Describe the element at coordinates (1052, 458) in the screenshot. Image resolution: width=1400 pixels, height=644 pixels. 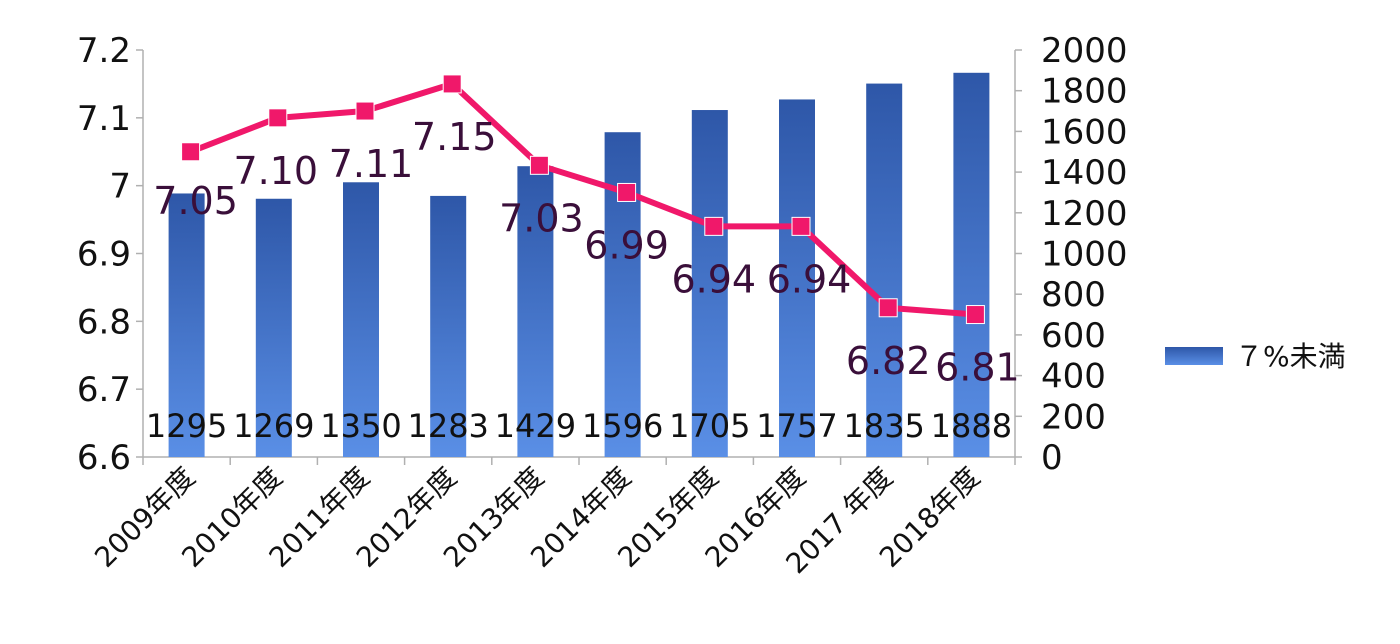
I see `right-tick-label: 0` at that location.